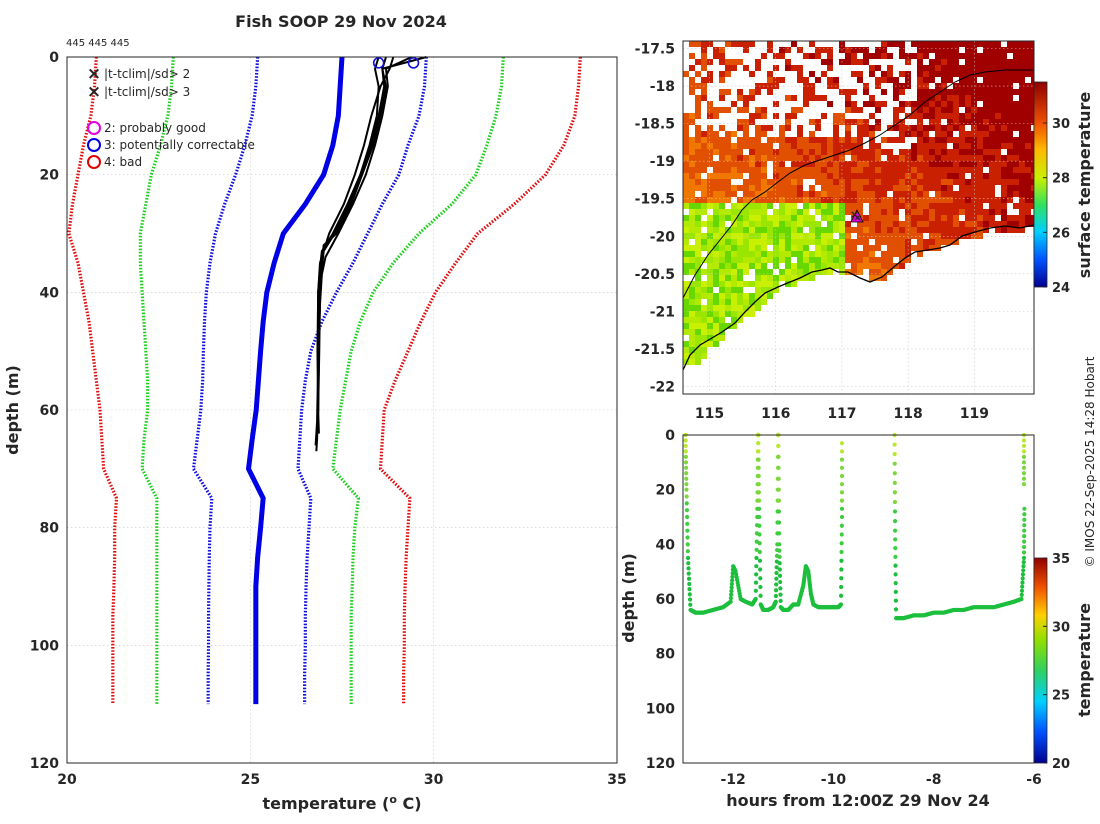  What do you see at coordinates (94, 162) in the screenshot?
I see `legend-marker` at bounding box center [94, 162].